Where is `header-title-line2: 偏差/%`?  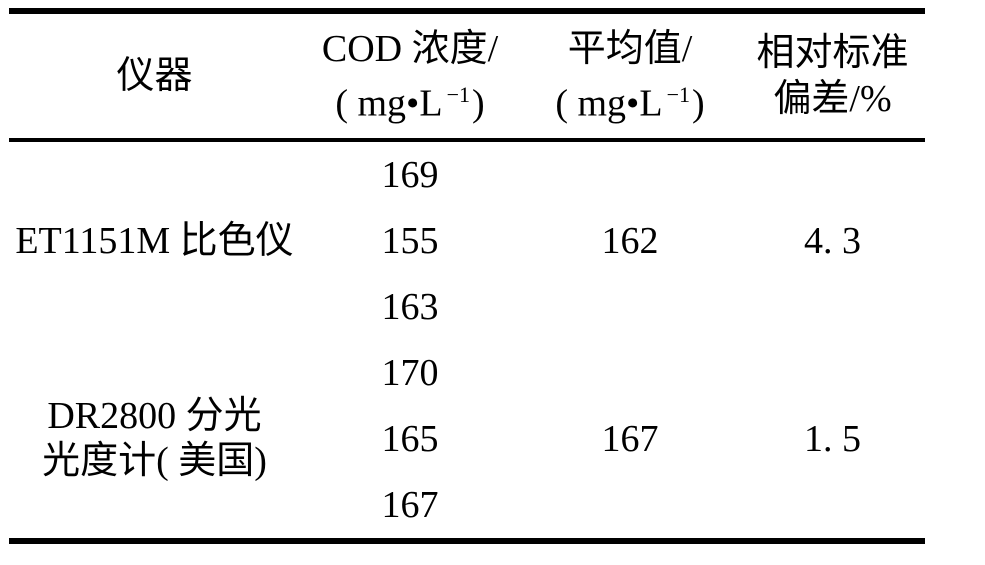
header-title-line2: 偏差/% is located at coordinates (832, 99).